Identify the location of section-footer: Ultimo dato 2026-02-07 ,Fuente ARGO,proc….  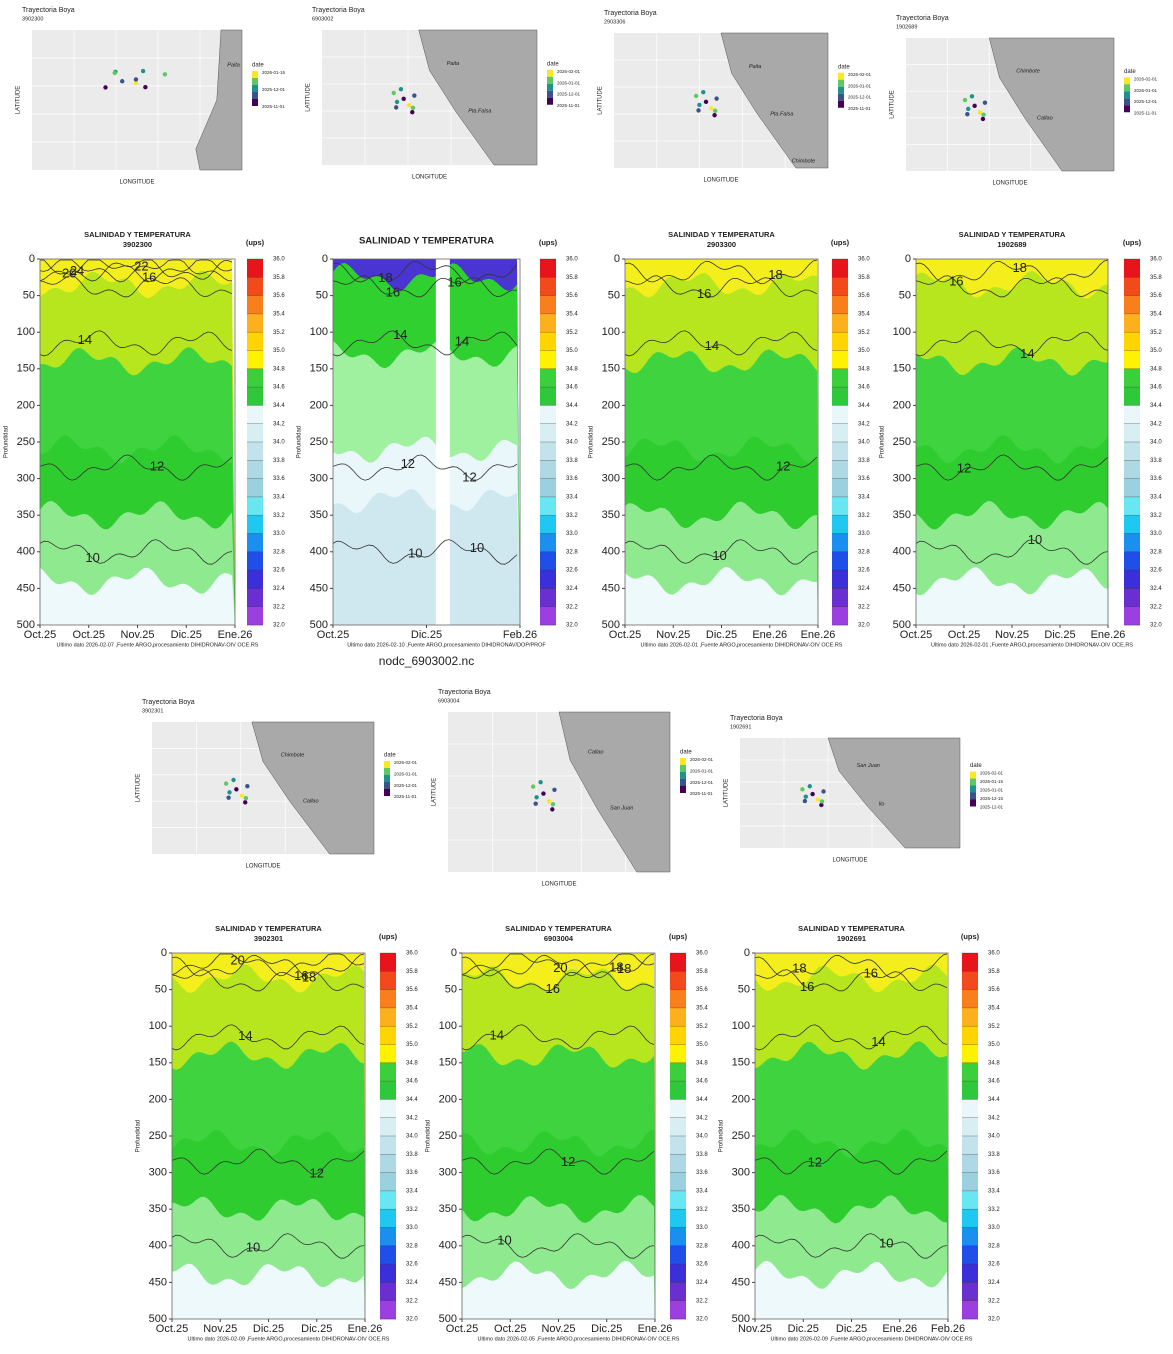
(158, 645).